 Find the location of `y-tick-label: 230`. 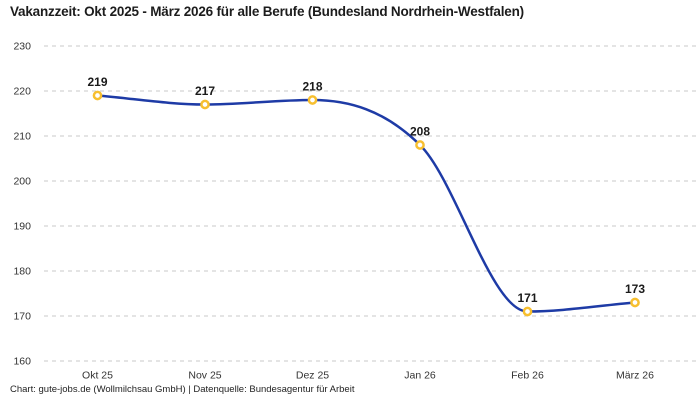

y-tick-label: 230 is located at coordinates (22, 47).